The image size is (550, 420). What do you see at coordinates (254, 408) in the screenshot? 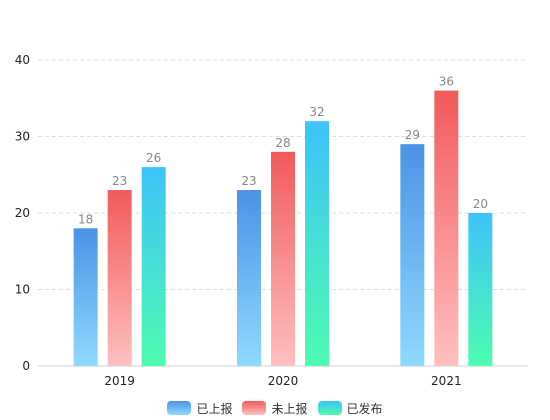
I see `legend-swatch-not-reported` at bounding box center [254, 408].